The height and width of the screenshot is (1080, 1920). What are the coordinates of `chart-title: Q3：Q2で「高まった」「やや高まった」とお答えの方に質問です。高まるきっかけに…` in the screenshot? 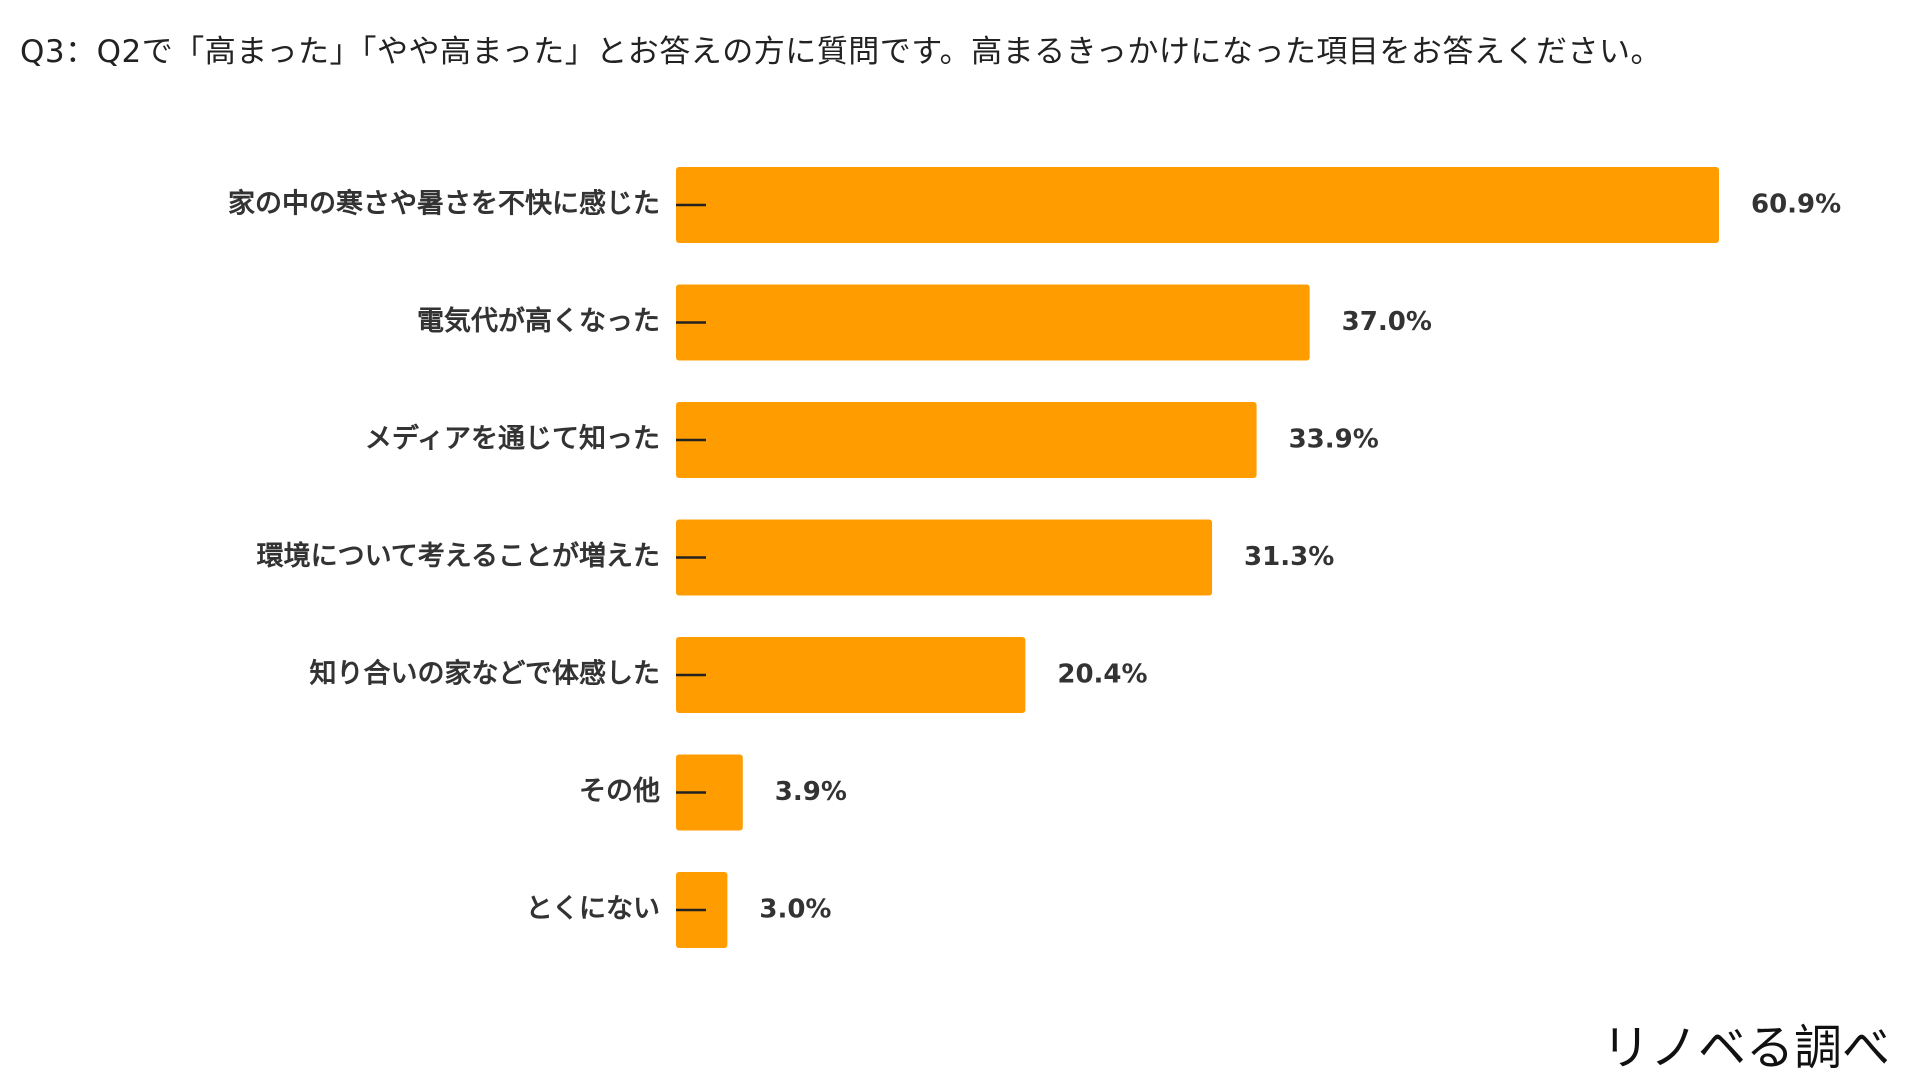 It's located at (841, 52).